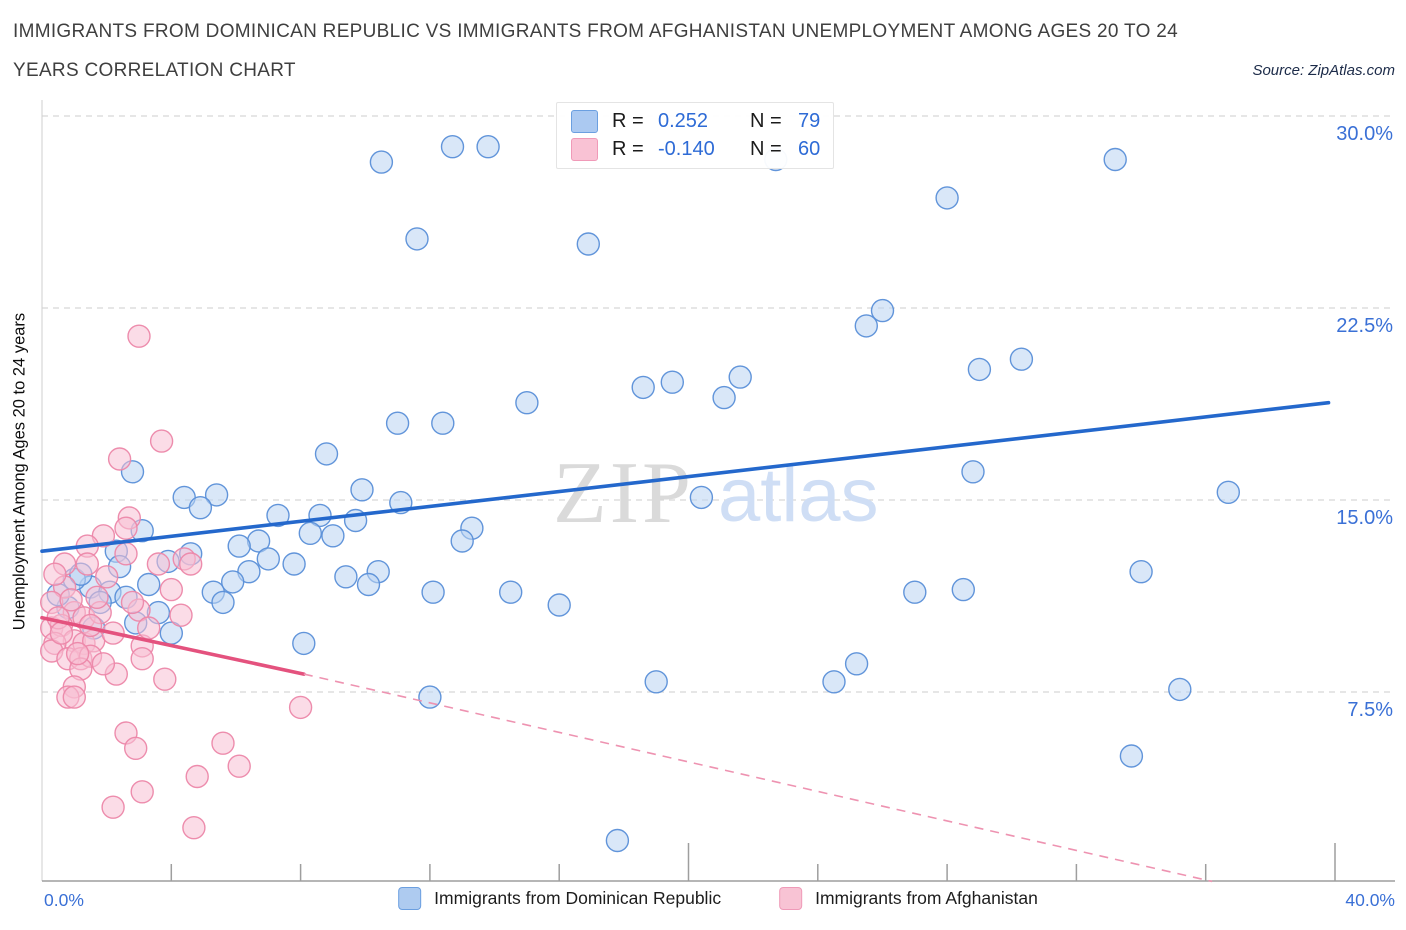  I want to click on y-axis-title: Unemployment Among Ages 20 to 24 years, so click(19, 471).